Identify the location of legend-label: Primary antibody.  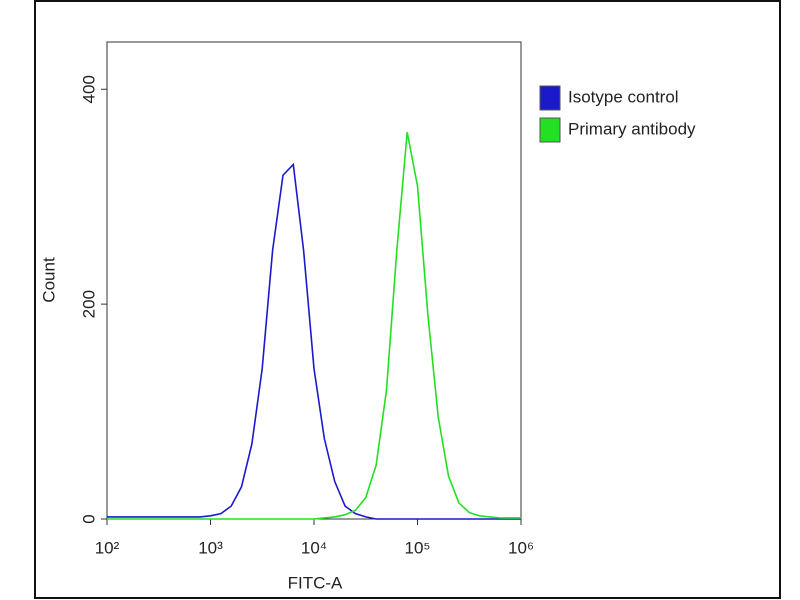
(632, 128).